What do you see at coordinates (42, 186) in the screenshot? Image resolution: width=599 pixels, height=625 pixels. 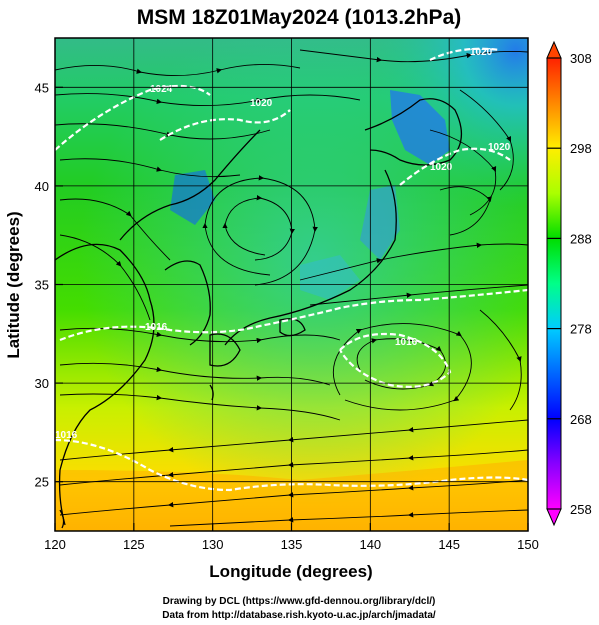 I see `y-tick-label: 40` at bounding box center [42, 186].